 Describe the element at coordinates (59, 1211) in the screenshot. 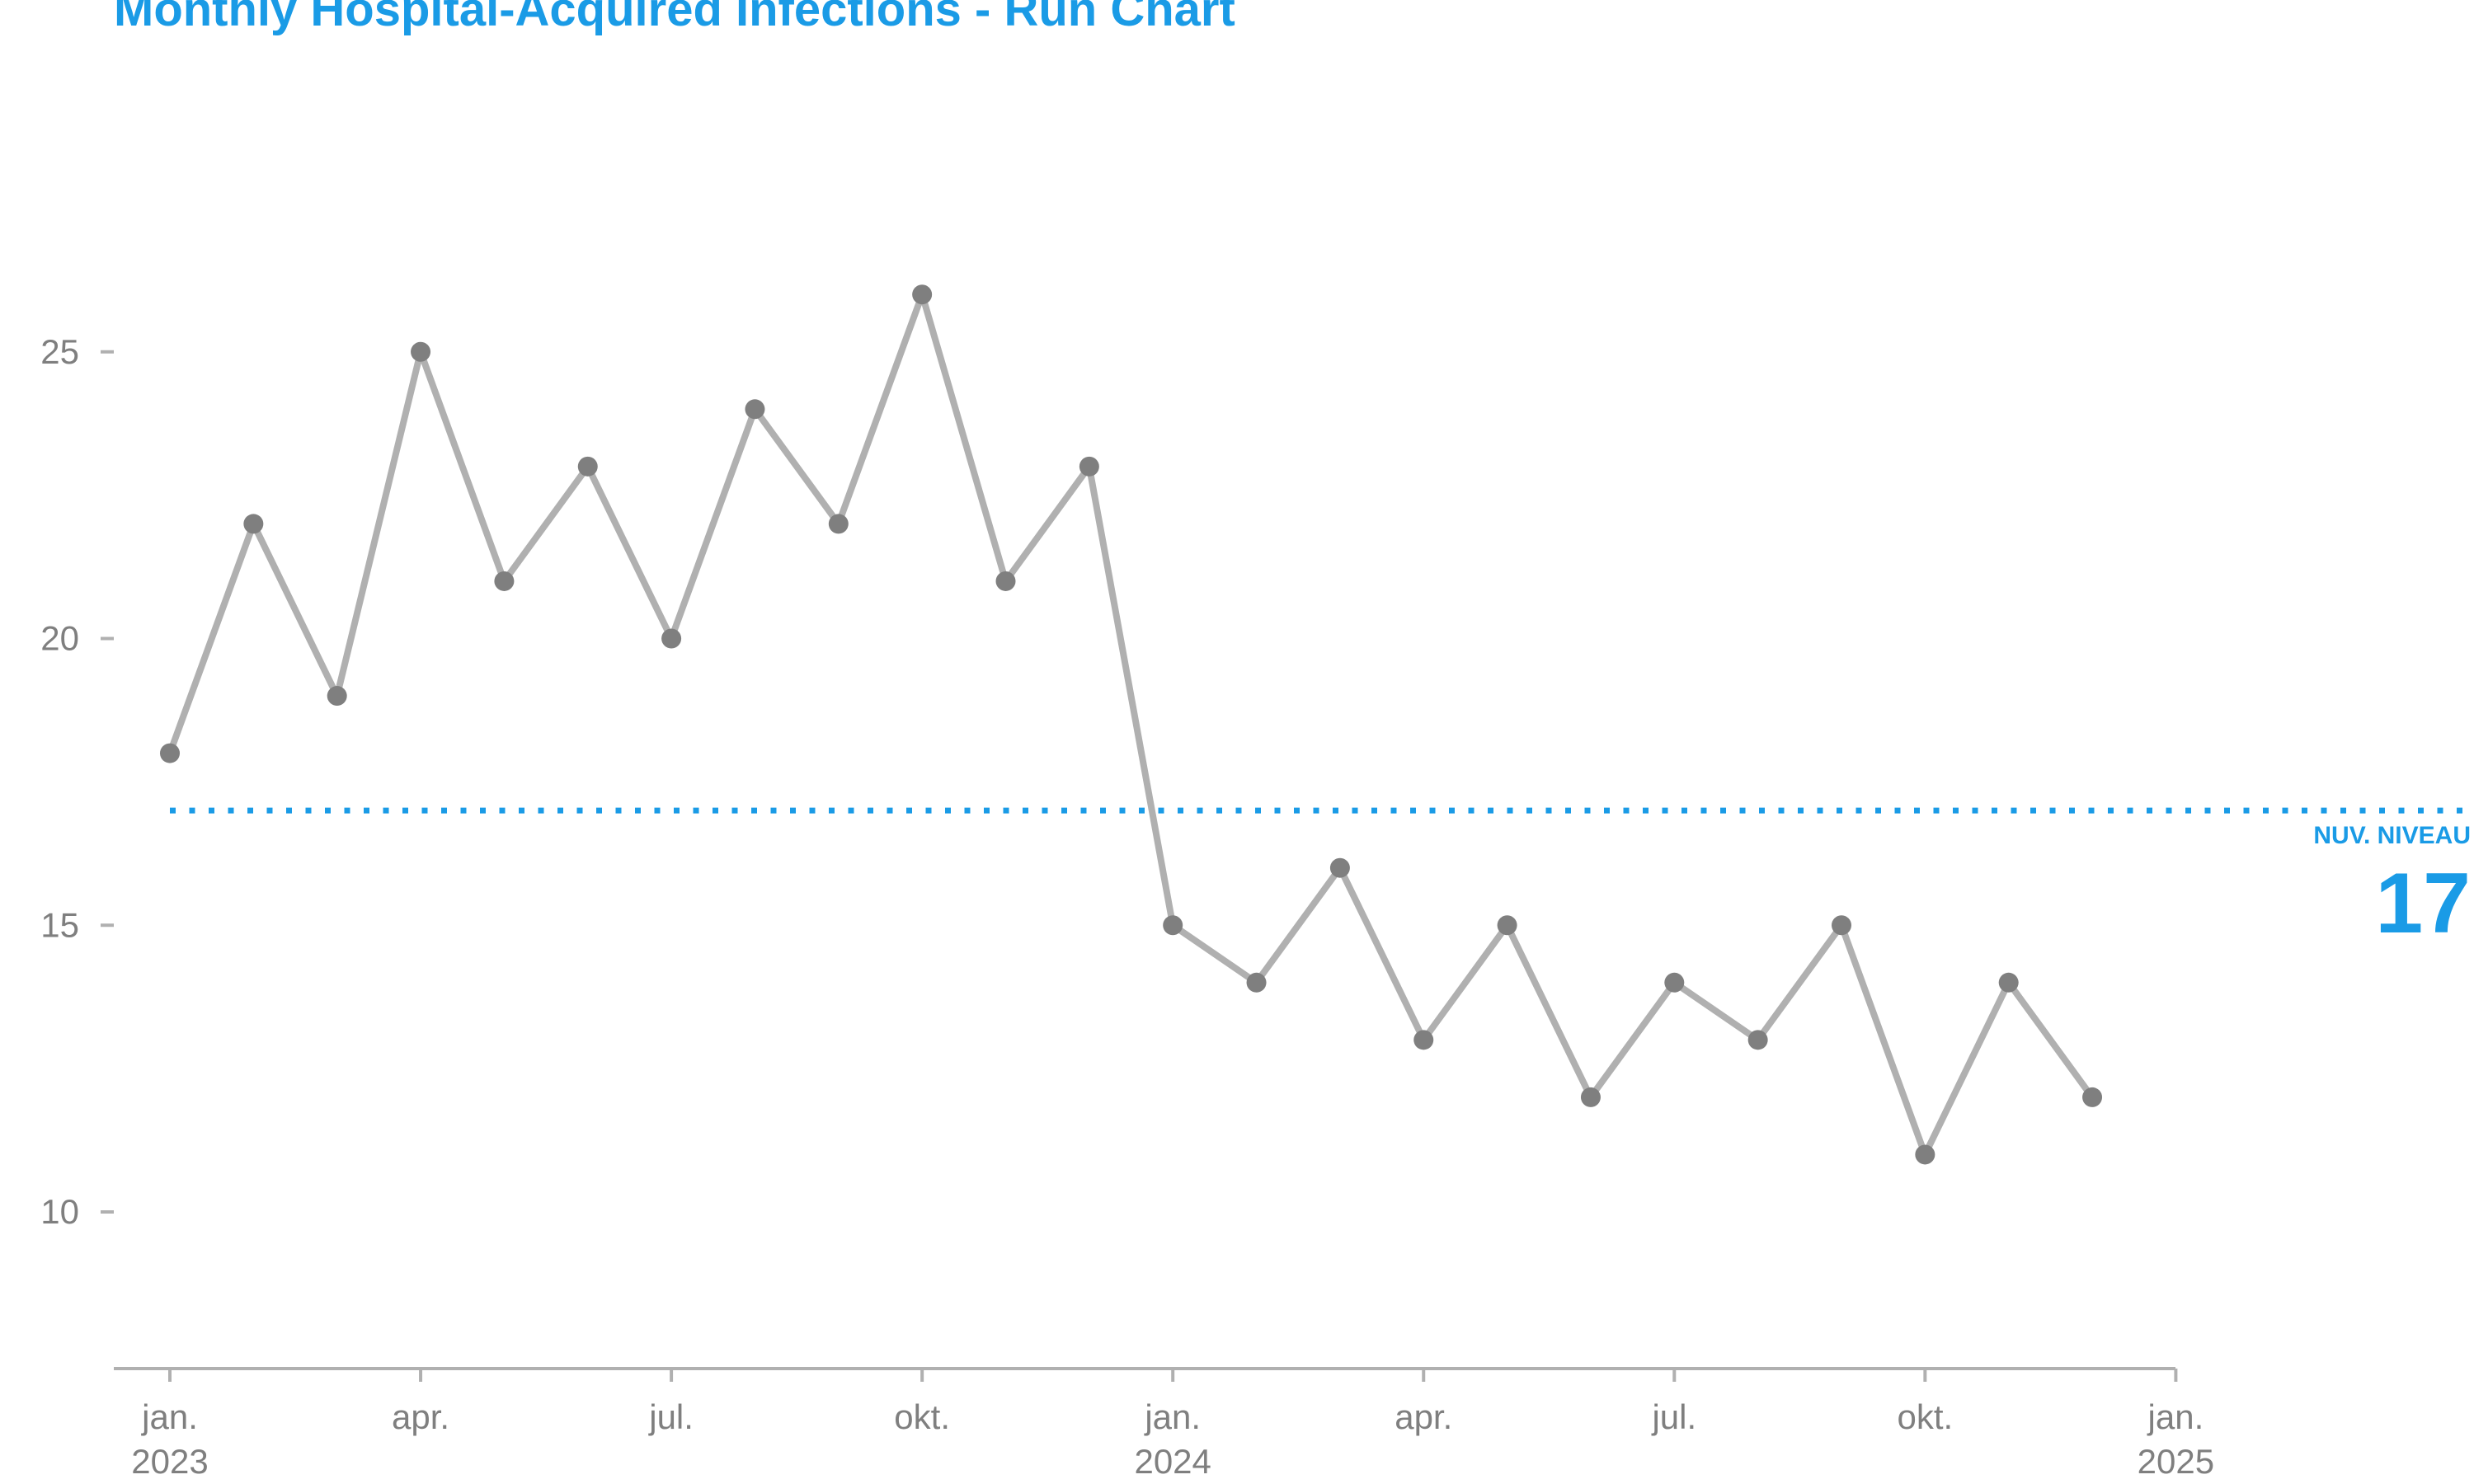

I see `y-tick-label: 10` at that location.